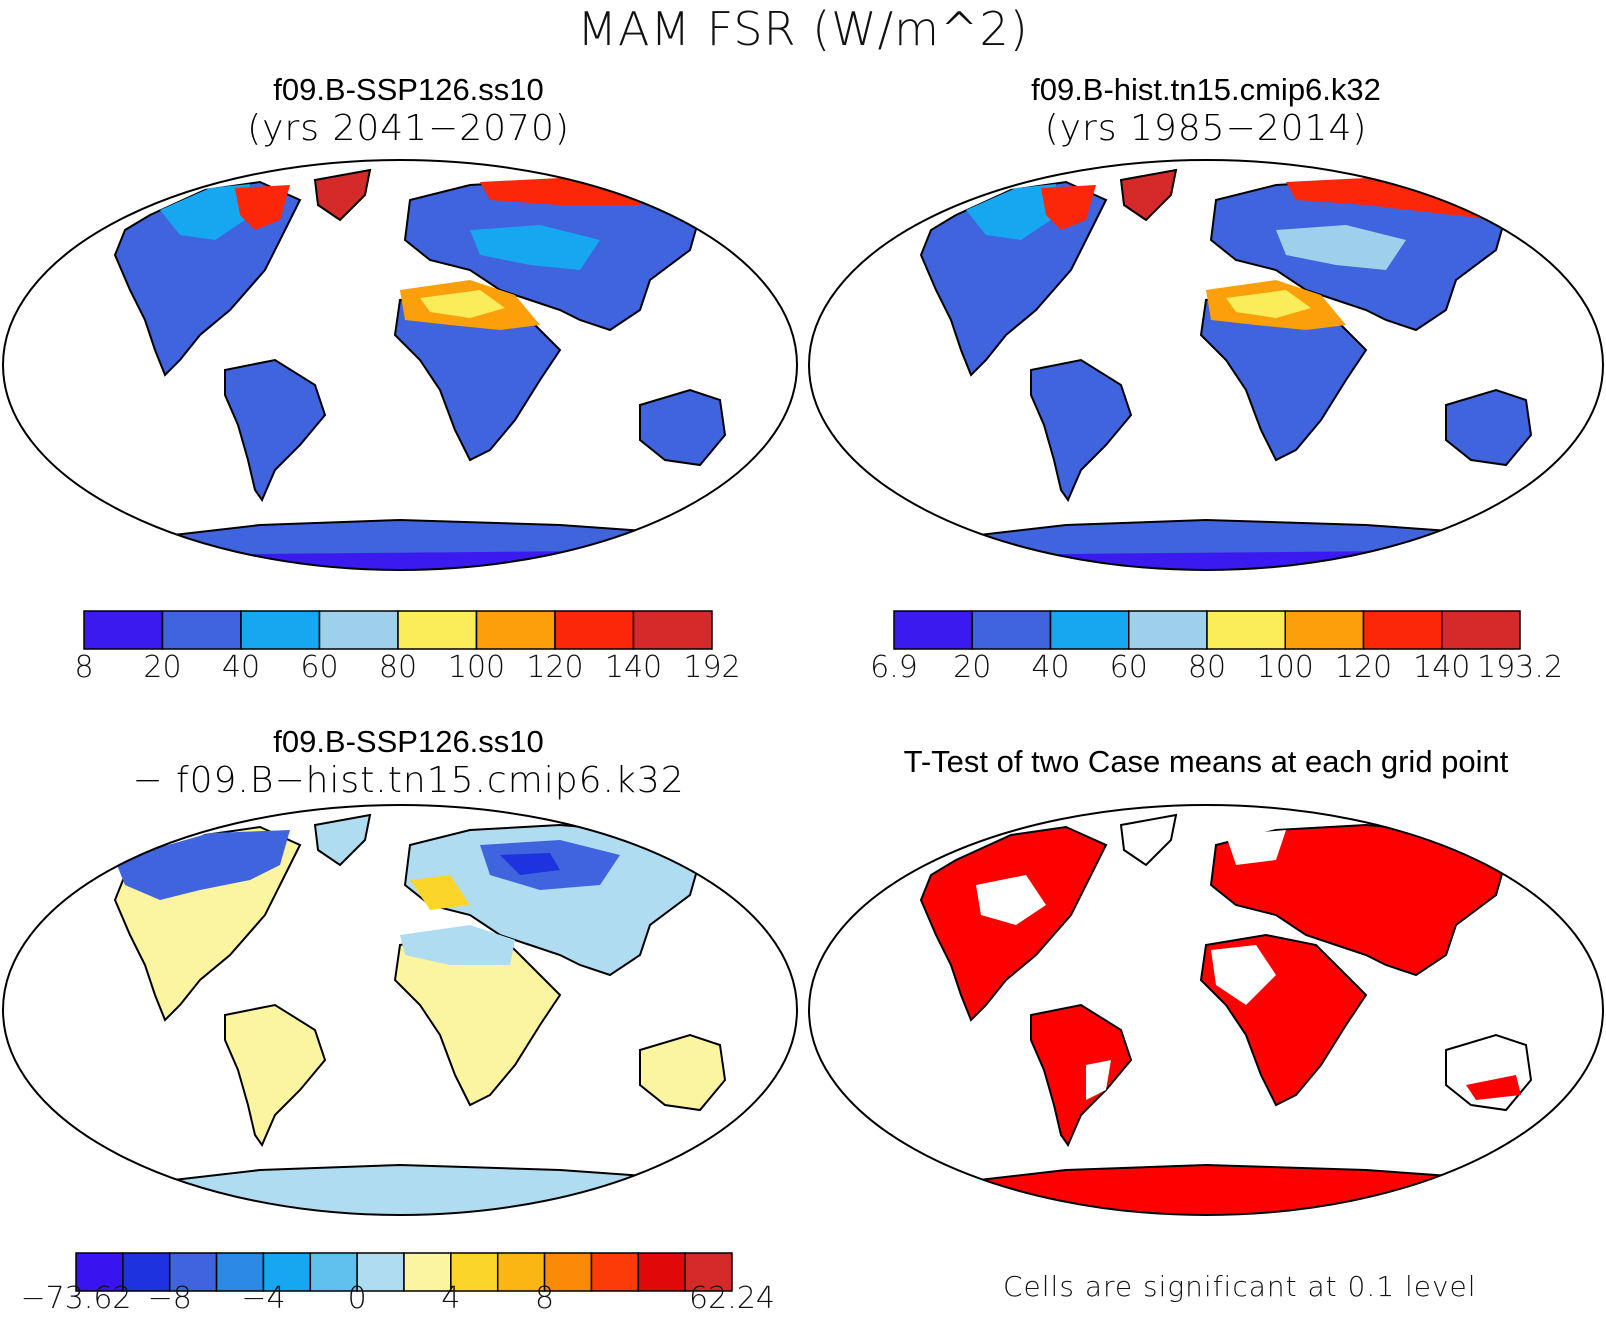 The height and width of the screenshot is (1323, 1606). What do you see at coordinates (1206, 89) in the screenshot?
I see `panel-title-line1: f09.B-hist.tn15.cmip6.k32` at bounding box center [1206, 89].